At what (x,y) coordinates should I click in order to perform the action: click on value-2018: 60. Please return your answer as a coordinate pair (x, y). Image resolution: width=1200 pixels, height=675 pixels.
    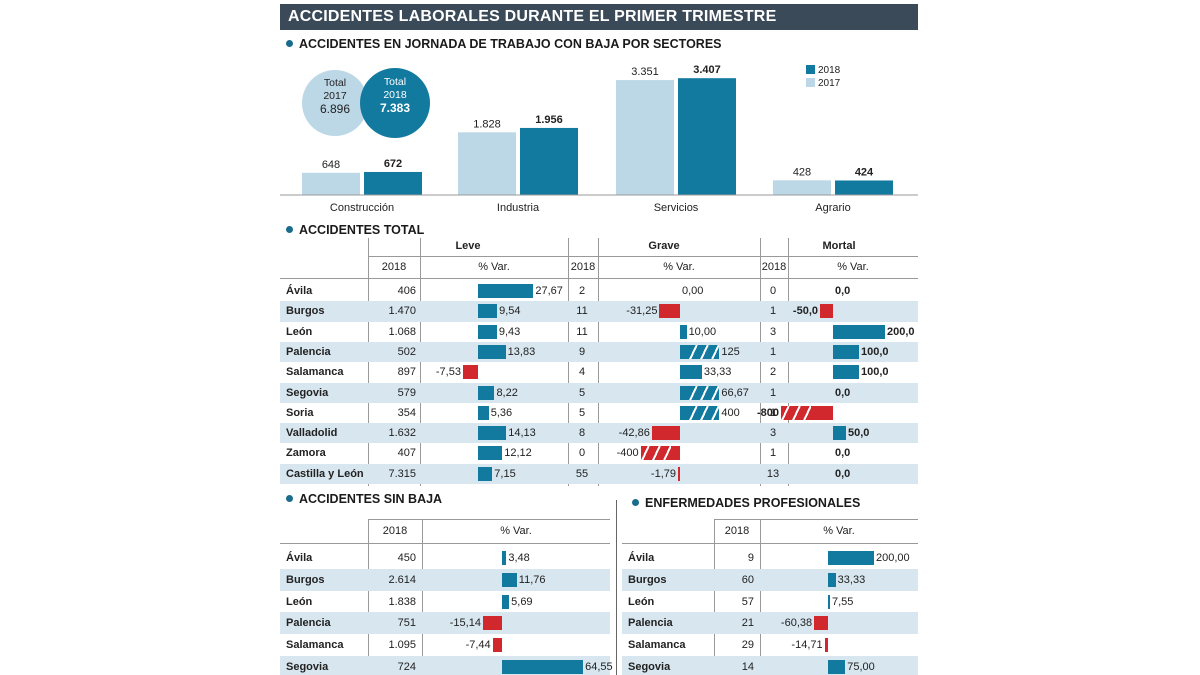
    Looking at the image, I should click on (747, 579).